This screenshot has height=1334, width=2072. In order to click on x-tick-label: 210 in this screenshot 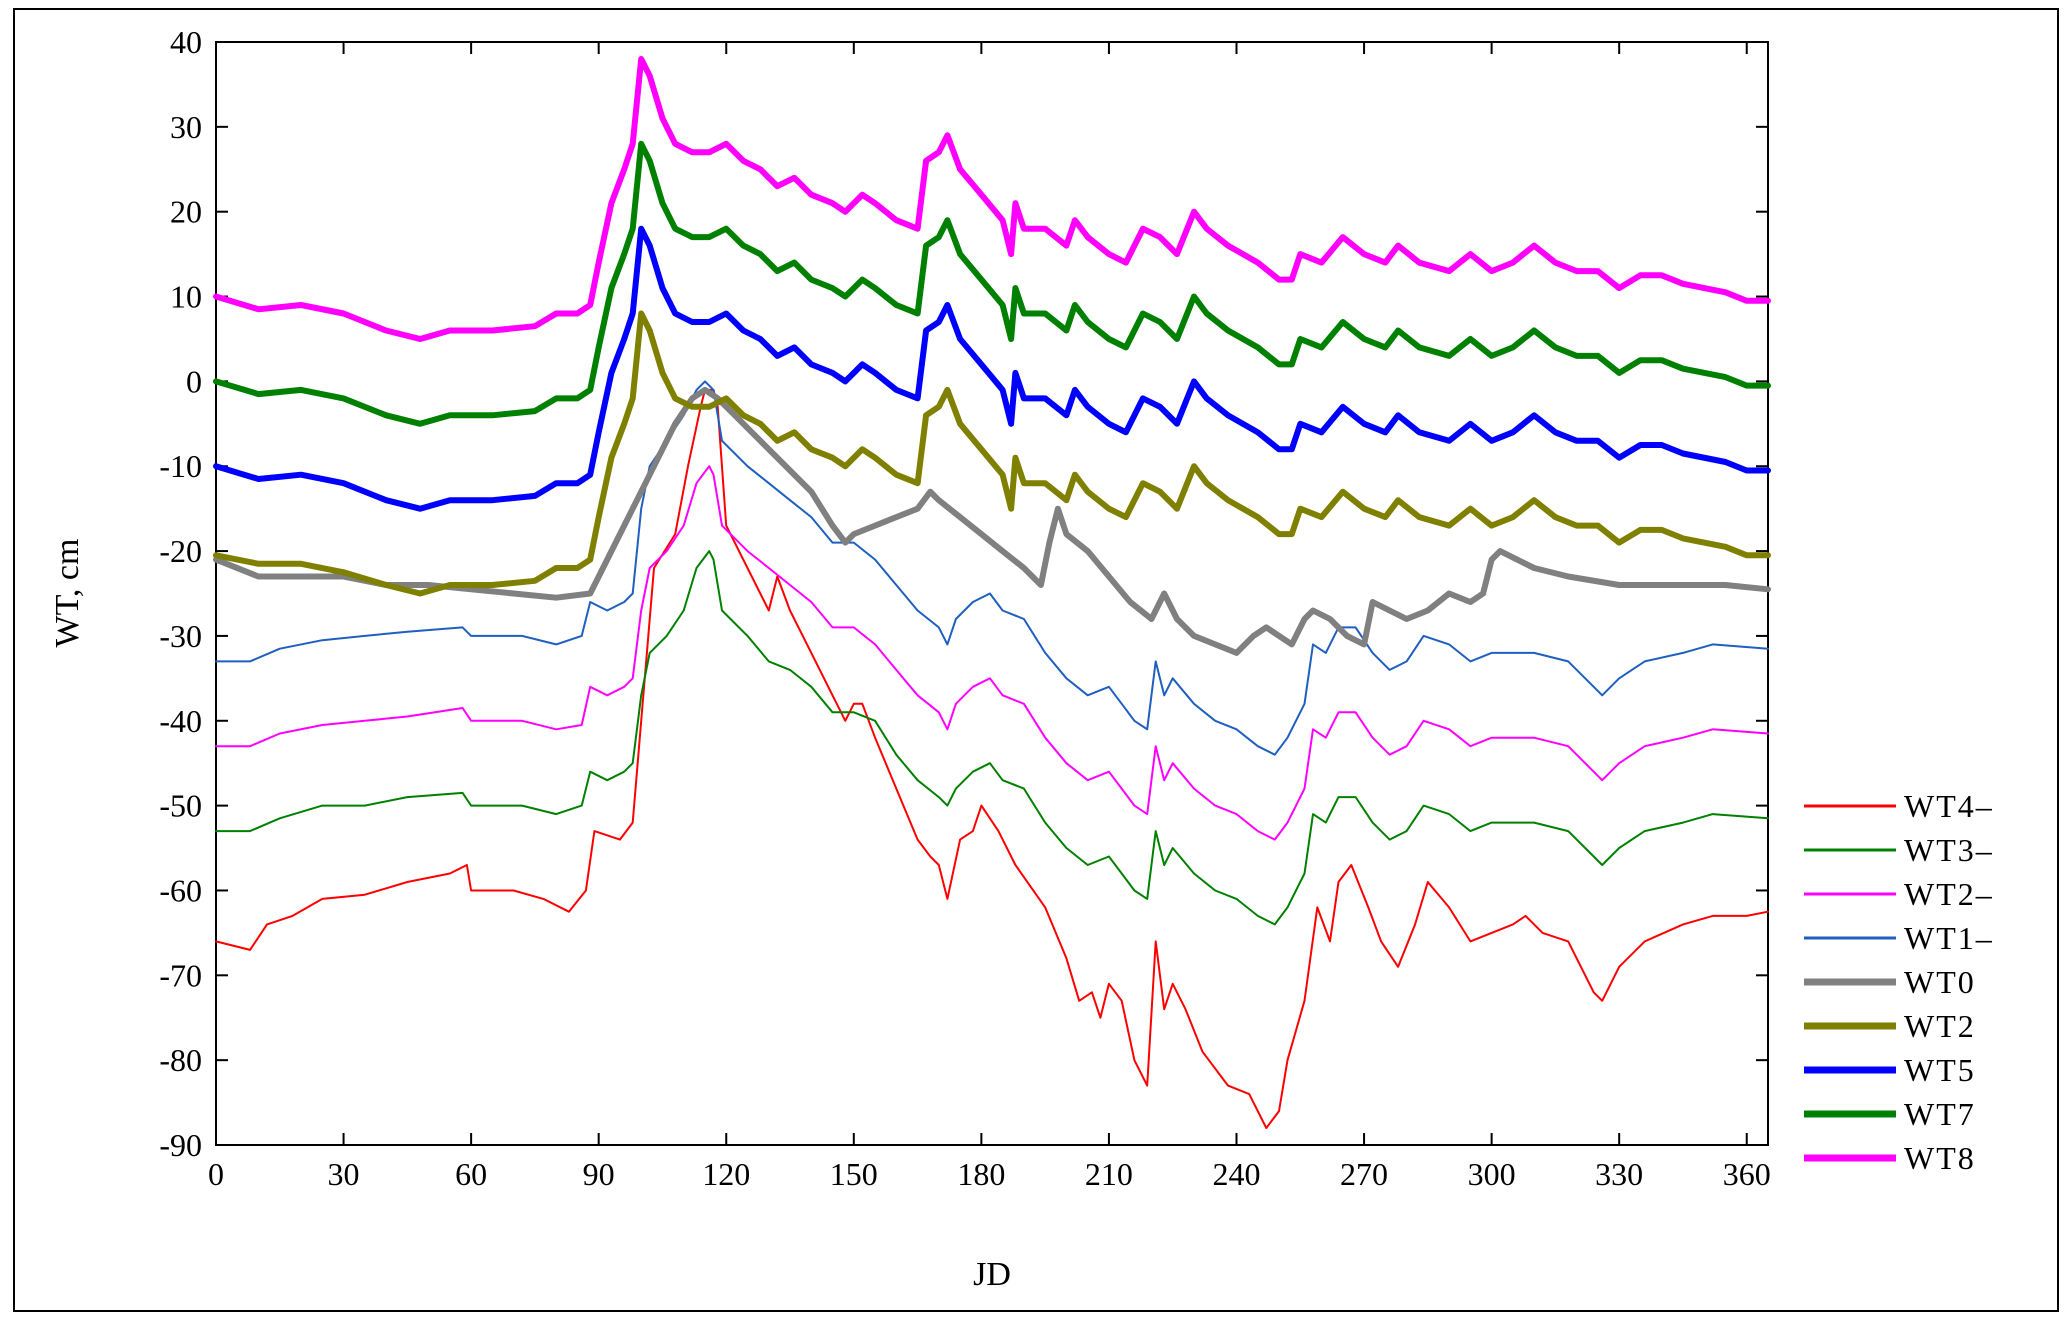, I will do `click(1109, 1174)`.